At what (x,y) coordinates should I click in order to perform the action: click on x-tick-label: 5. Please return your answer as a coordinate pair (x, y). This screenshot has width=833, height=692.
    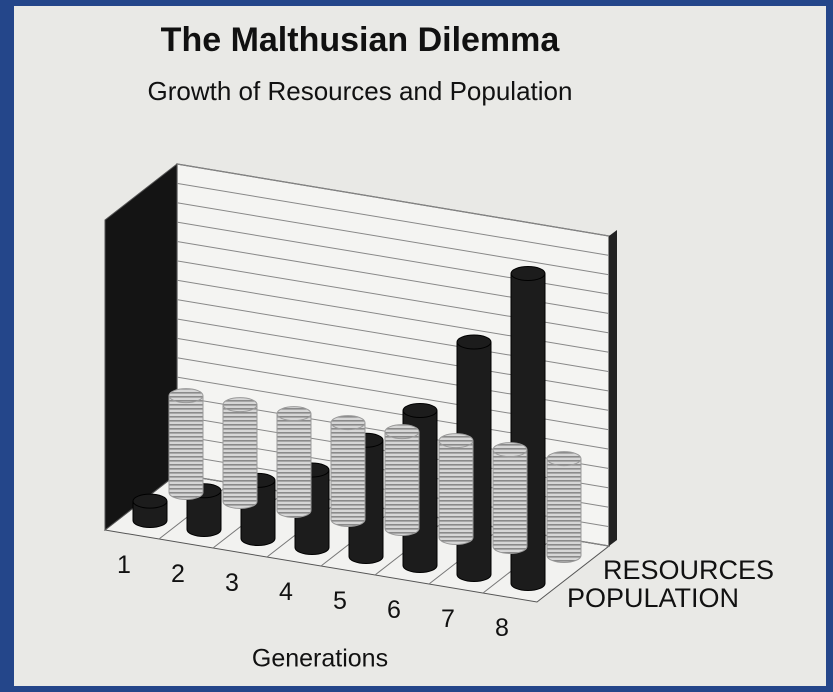
    Looking at the image, I should click on (340, 601).